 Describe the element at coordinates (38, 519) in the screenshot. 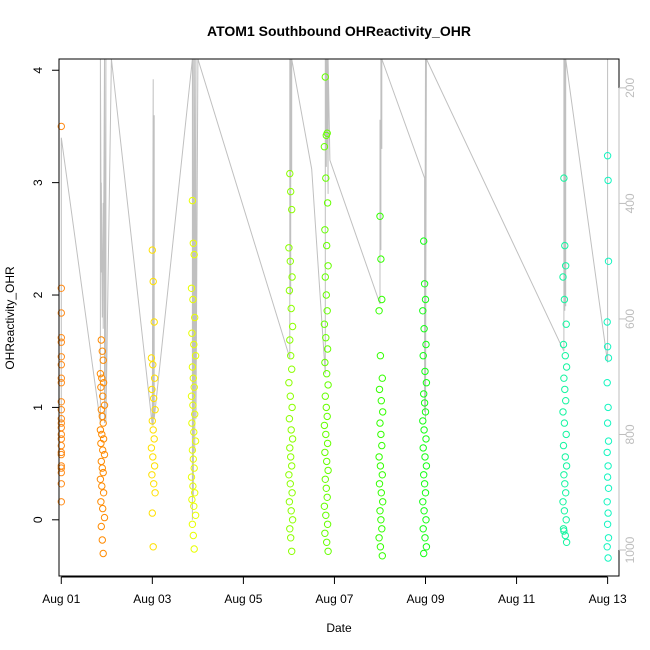

I see `y-tick-label: 0` at that location.